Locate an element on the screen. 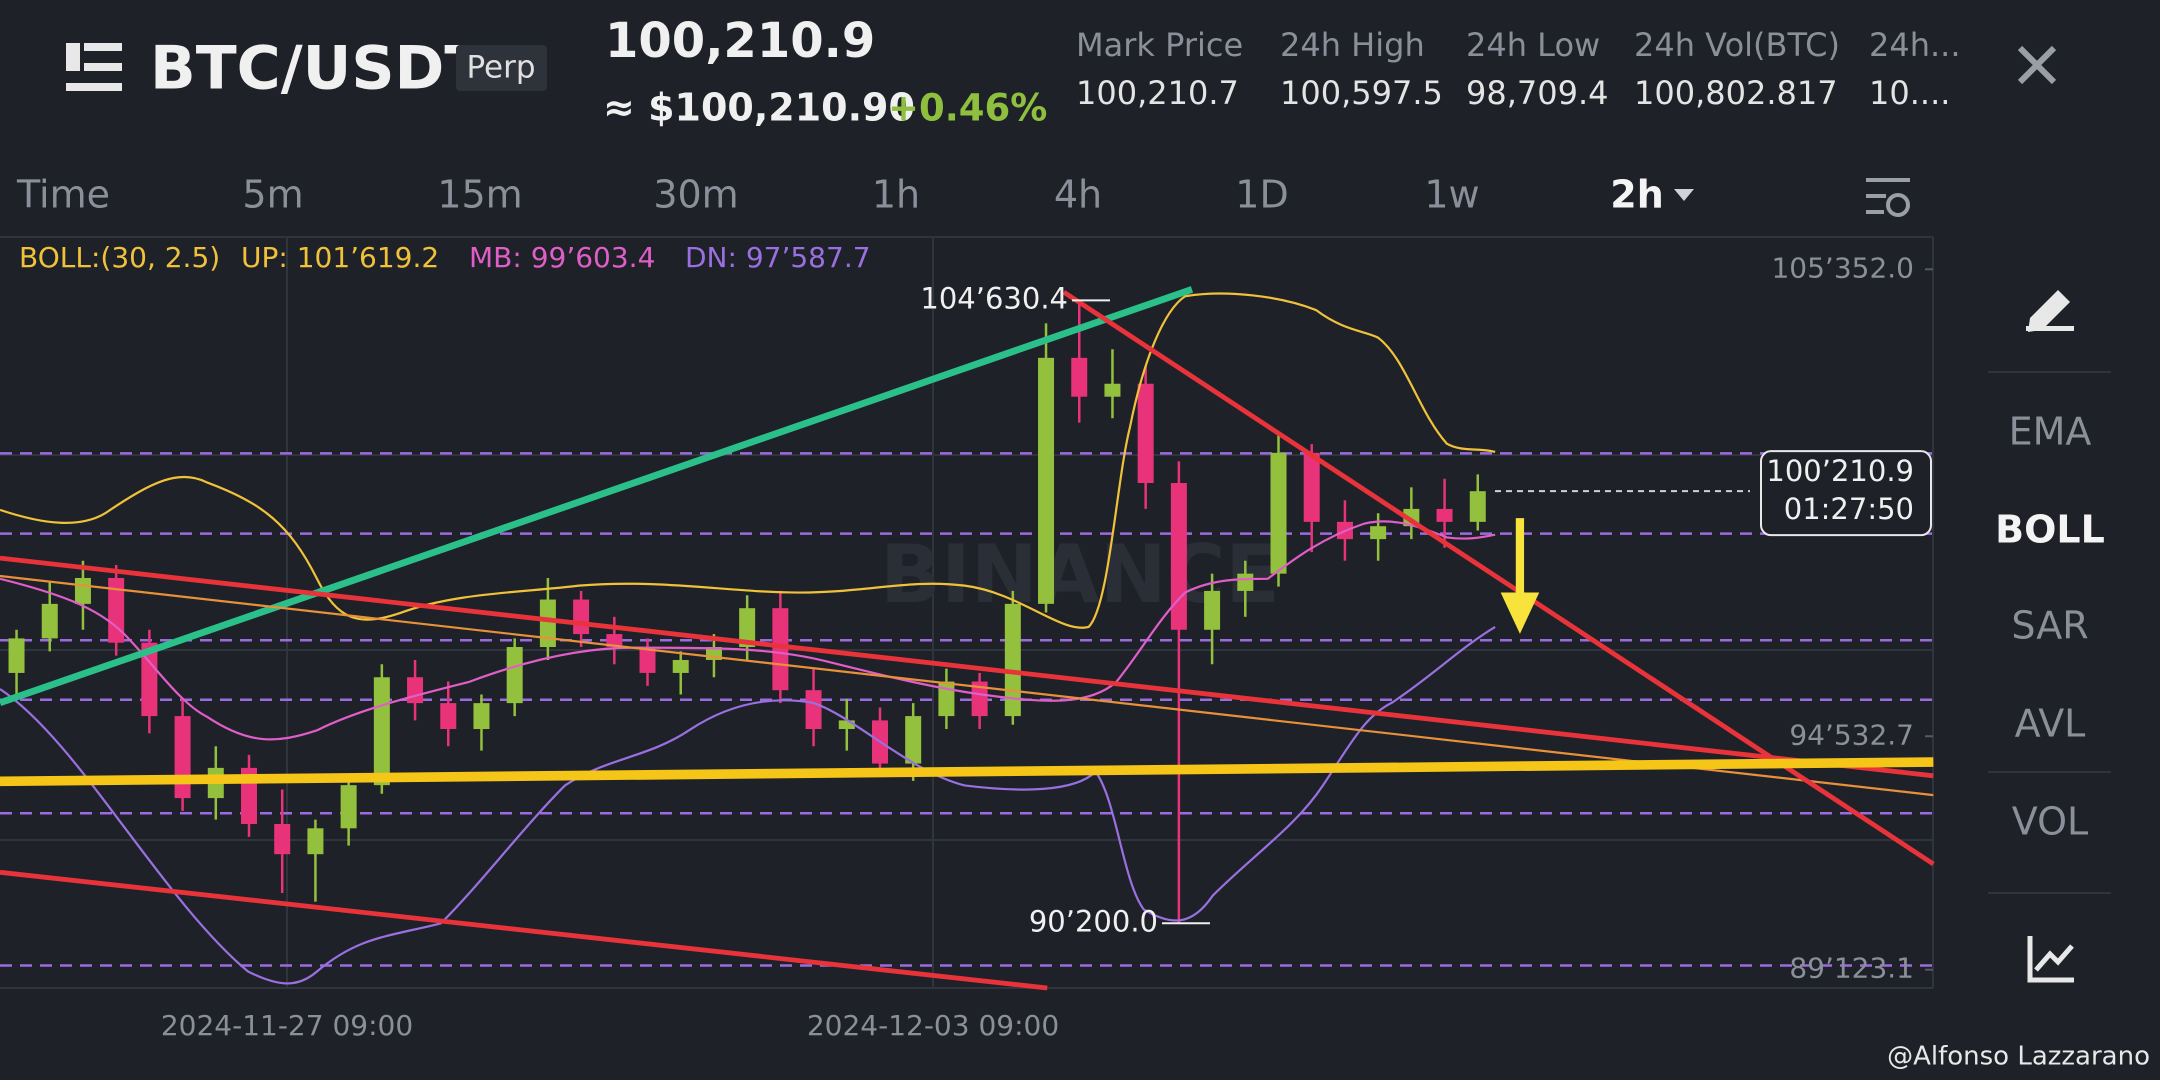 Image resolution: width=2160 pixels, height=1080 pixels. timeframe: 1D is located at coordinates (1261, 195).